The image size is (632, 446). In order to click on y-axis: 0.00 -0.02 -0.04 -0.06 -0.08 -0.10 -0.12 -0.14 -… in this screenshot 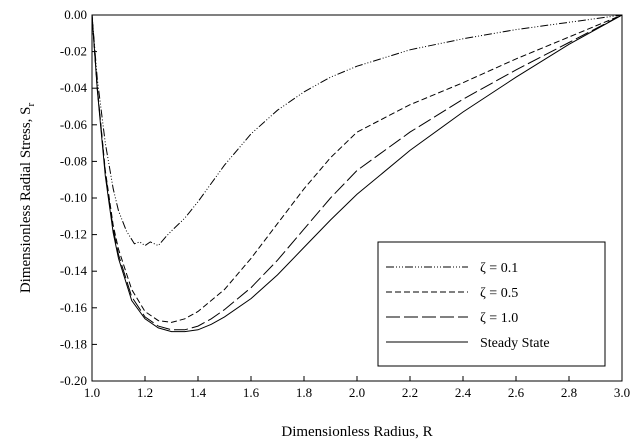, I will do `click(78, 197)`.